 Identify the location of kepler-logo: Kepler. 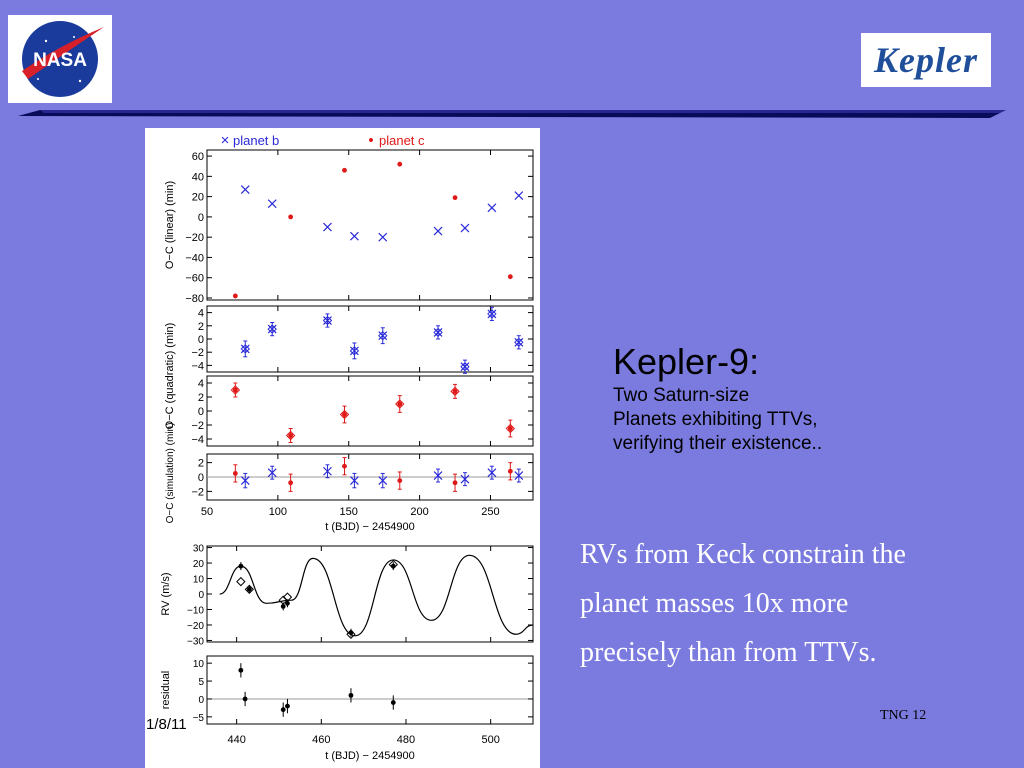
(926, 60).